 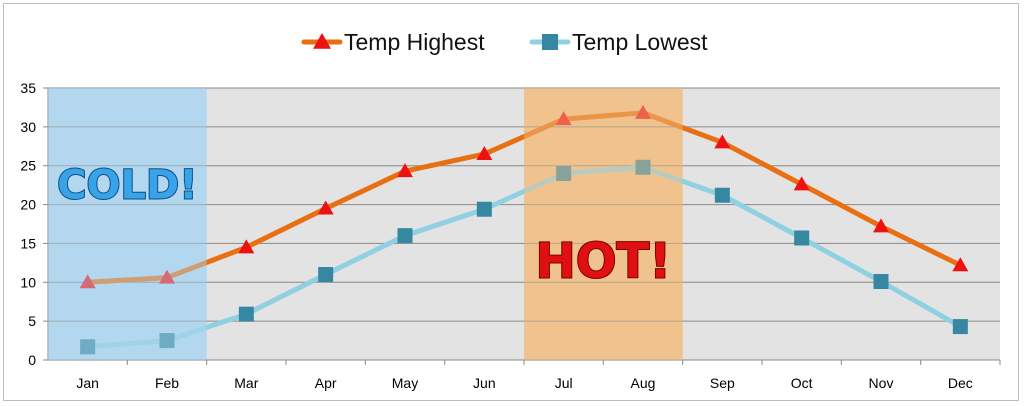 What do you see at coordinates (322, 41) in the screenshot?
I see `legend-marker-temp-highest` at bounding box center [322, 41].